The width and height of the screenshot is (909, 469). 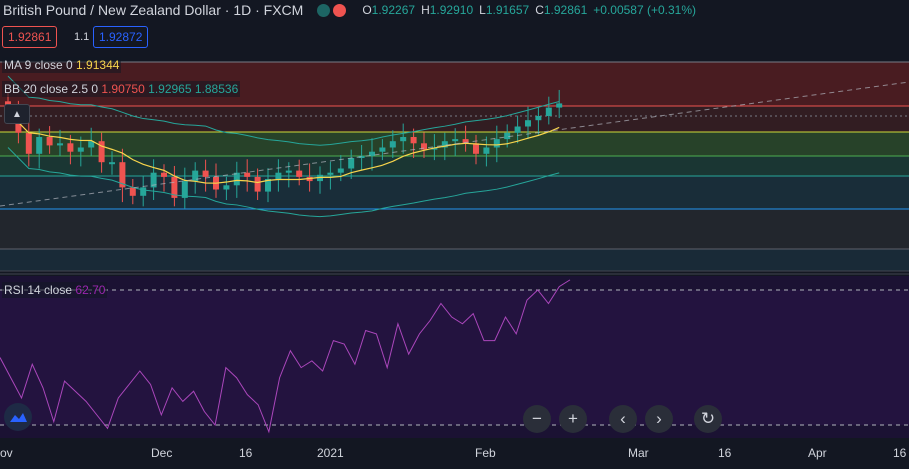 What do you see at coordinates (367, 10) in the screenshot?
I see `open-label: O` at bounding box center [367, 10].